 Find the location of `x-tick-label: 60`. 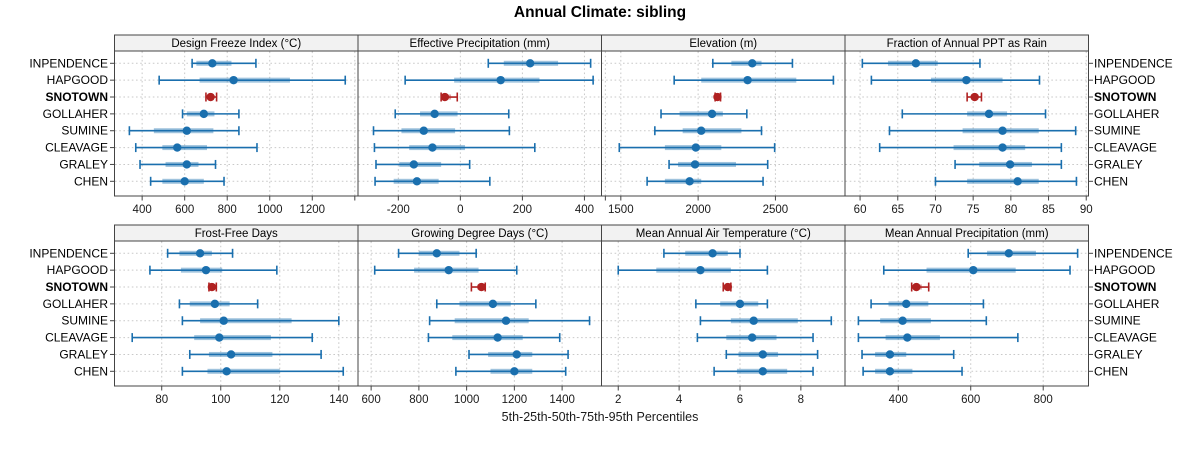

x-tick-label: 60 is located at coordinates (860, 210).